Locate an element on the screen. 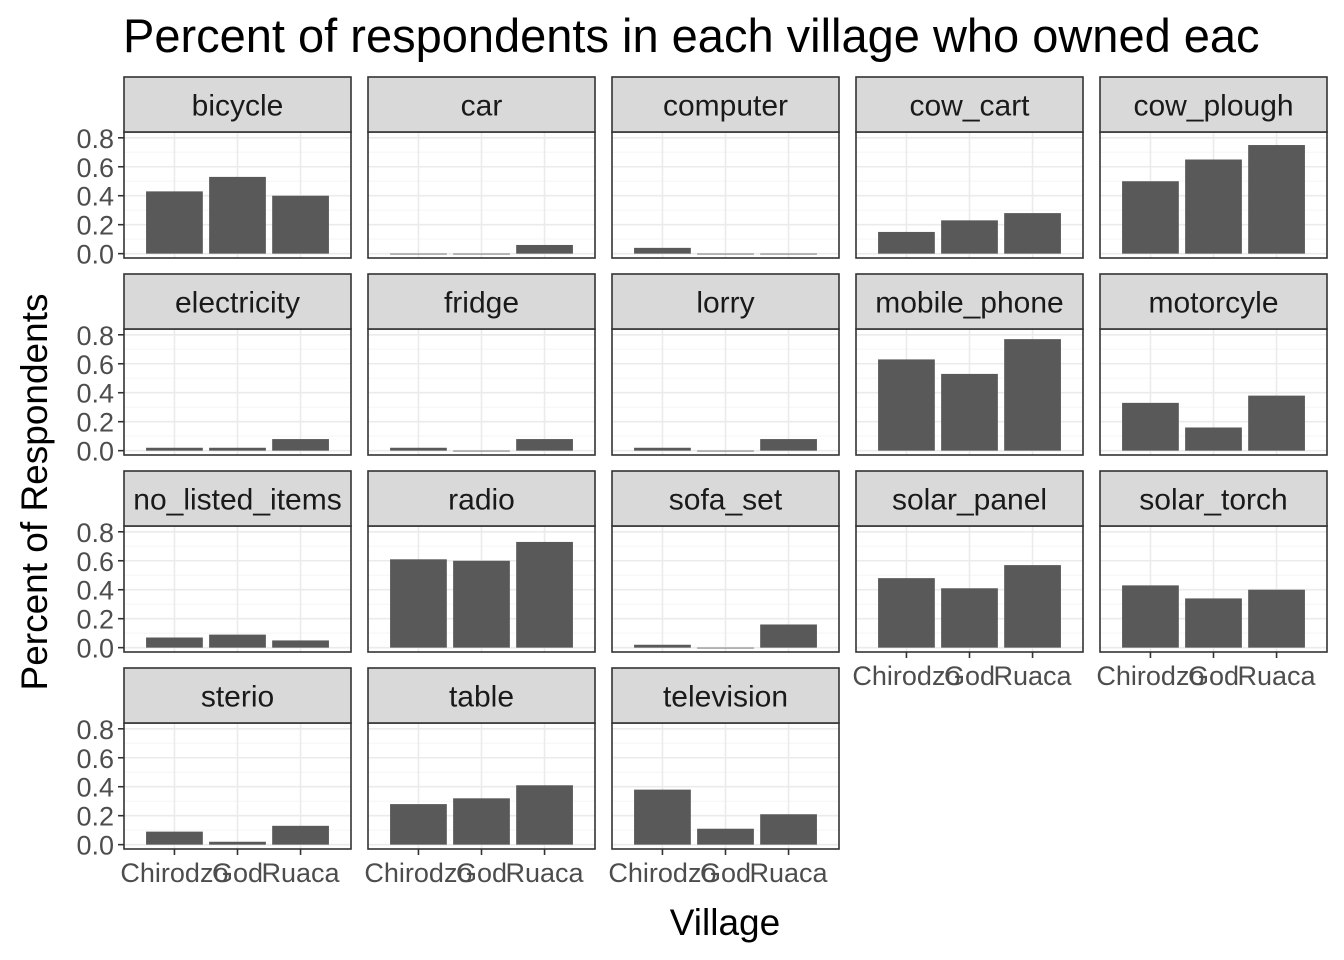 This screenshot has height=960, width=1344. strip-label: car is located at coordinates (482, 106).